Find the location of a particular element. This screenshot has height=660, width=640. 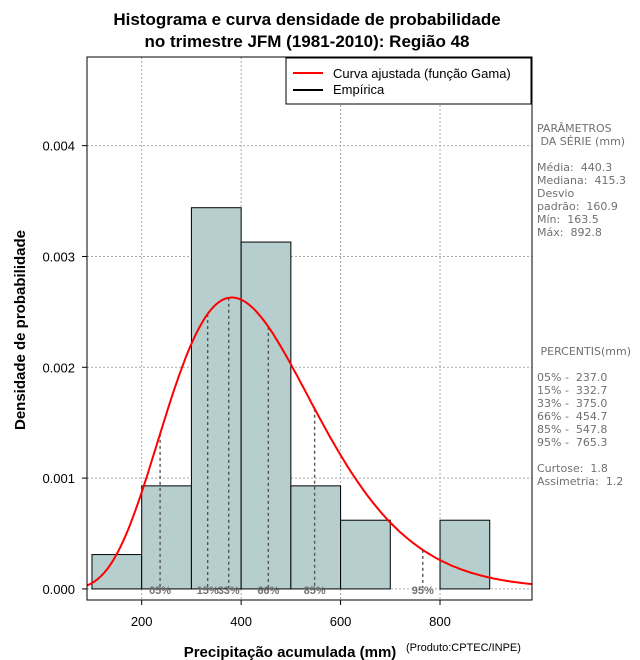

legend: Curva ajustada (função Gama) Empírica is located at coordinates (408, 81).